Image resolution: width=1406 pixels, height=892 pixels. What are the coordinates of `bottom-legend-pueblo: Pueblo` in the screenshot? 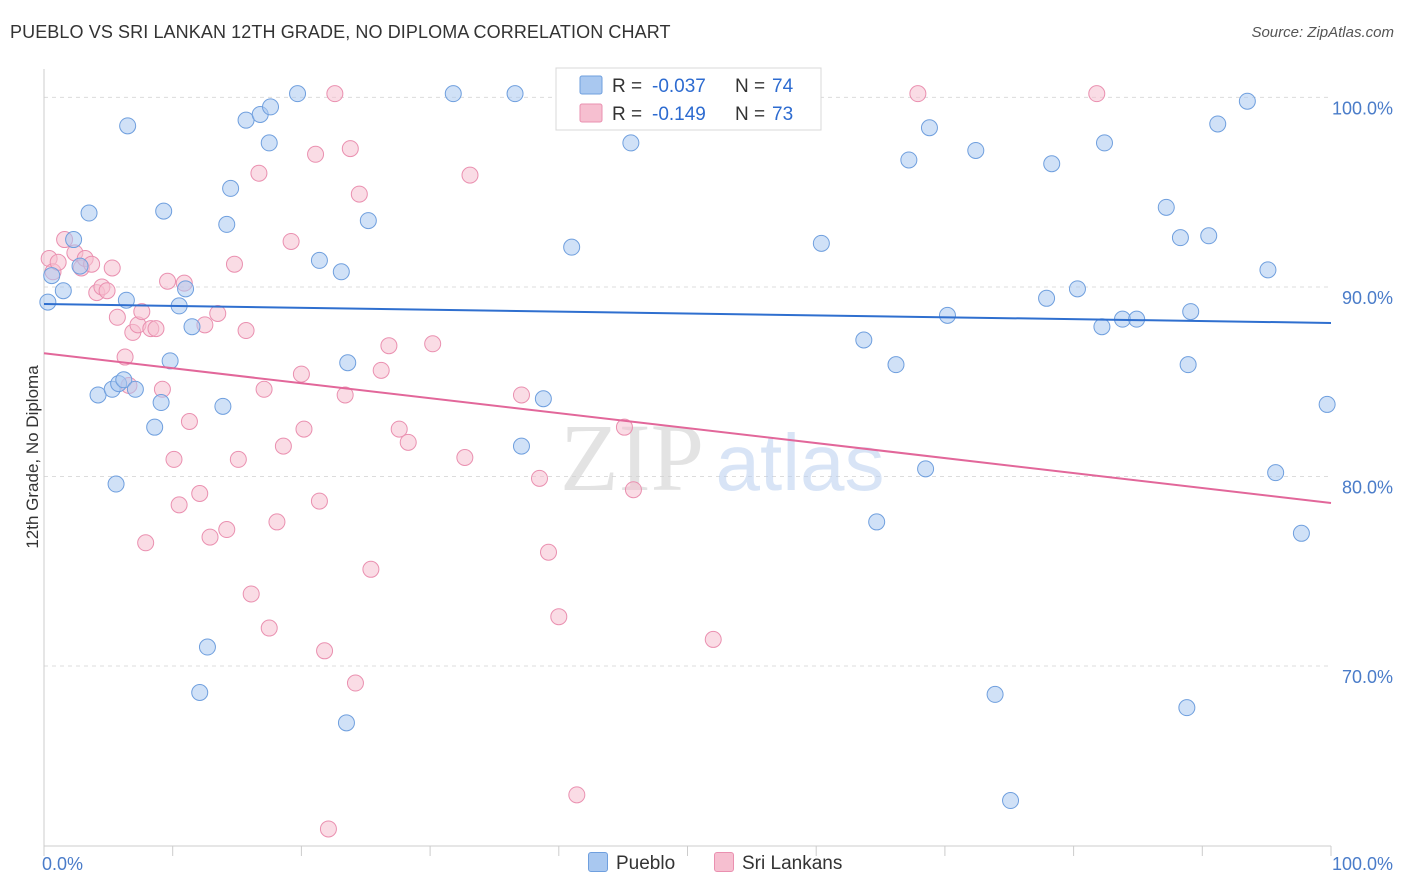 It's located at (631, 863).